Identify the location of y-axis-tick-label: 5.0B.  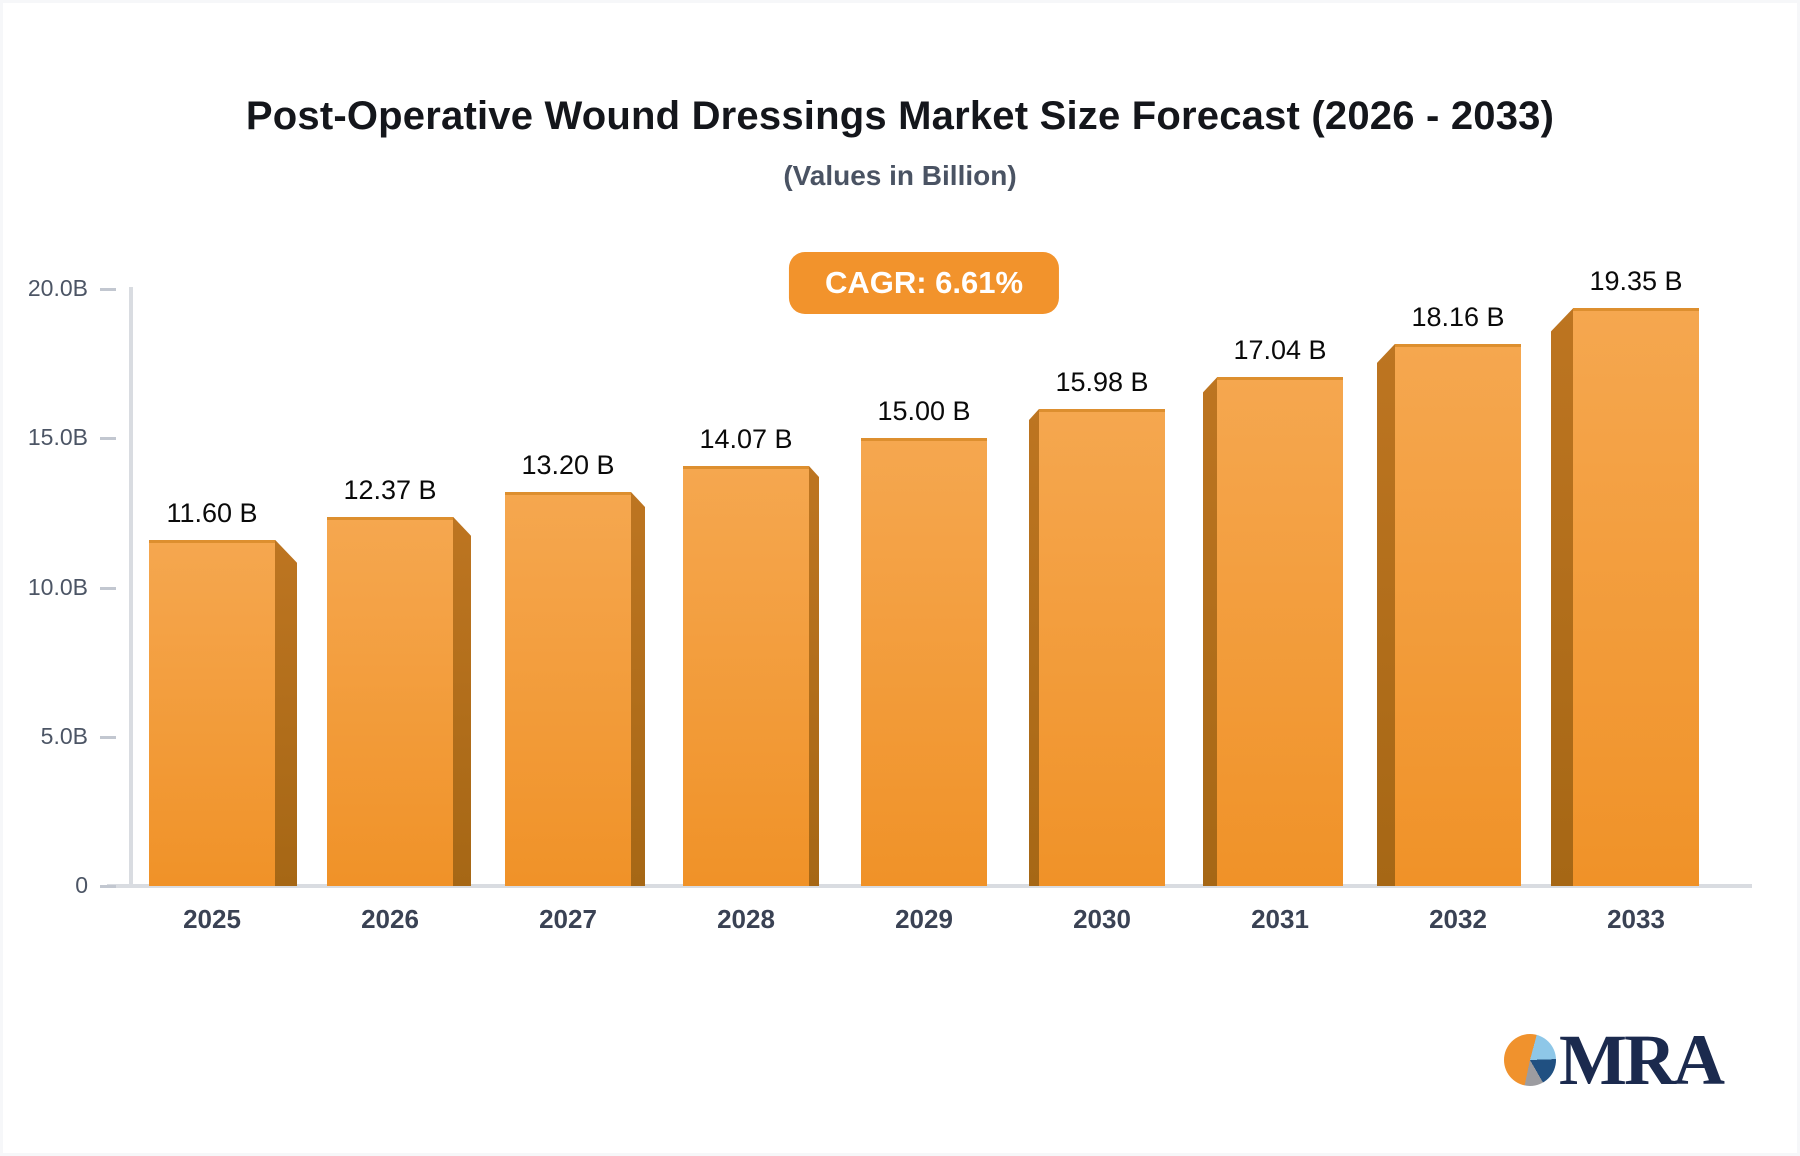
(64, 735).